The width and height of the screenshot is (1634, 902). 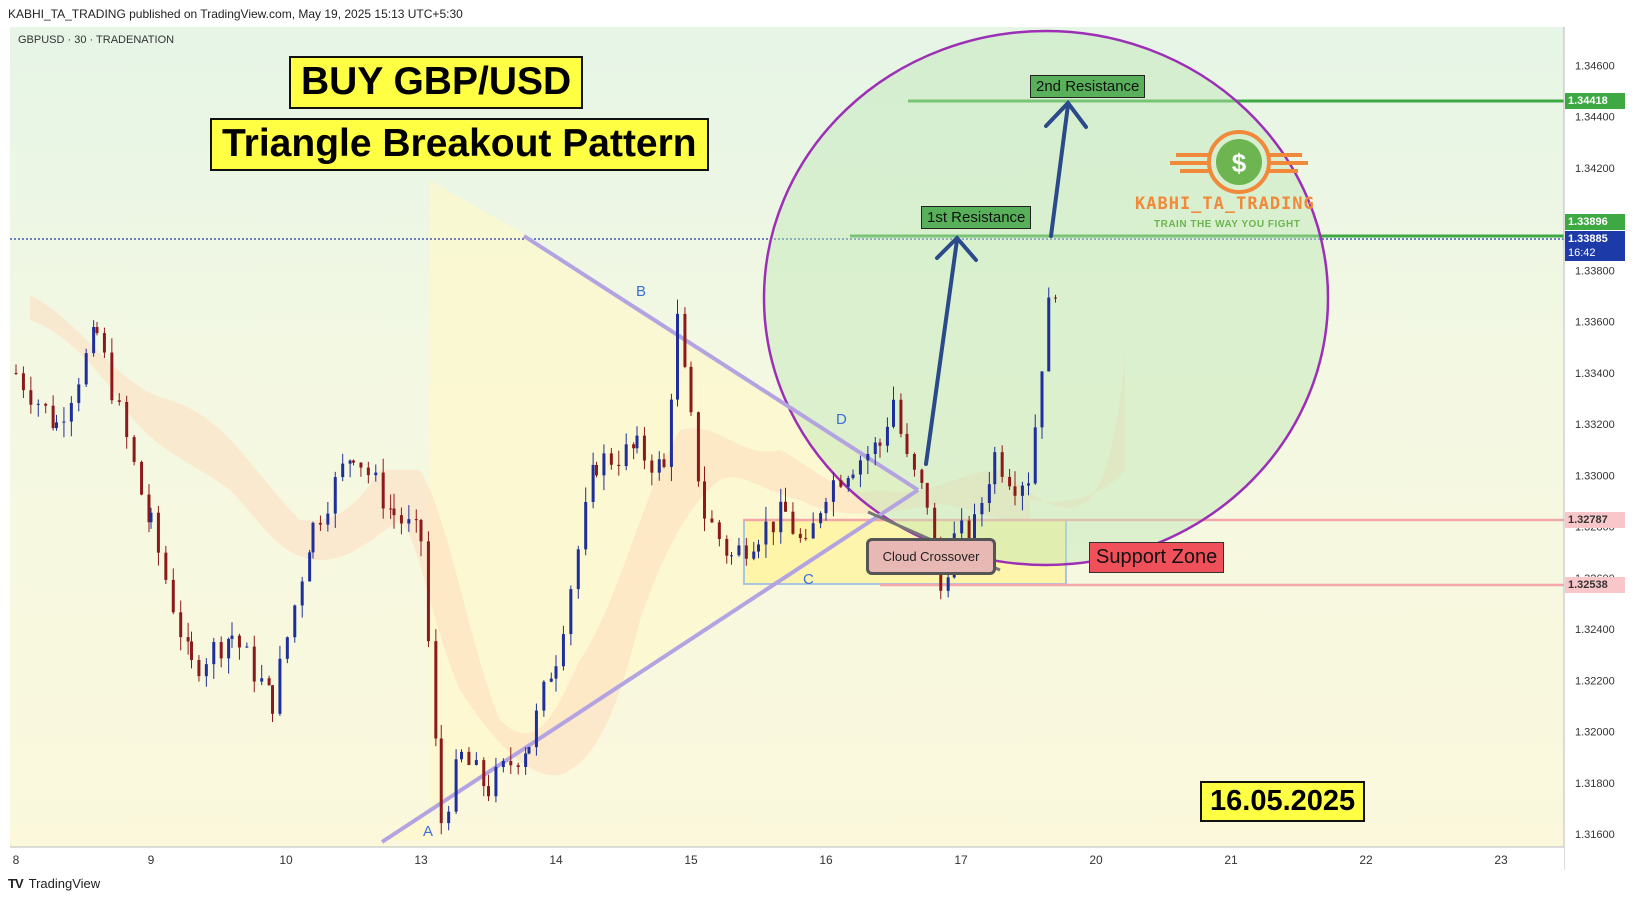 I want to click on footer-brand-text: TradingView, so click(x=64, y=883).